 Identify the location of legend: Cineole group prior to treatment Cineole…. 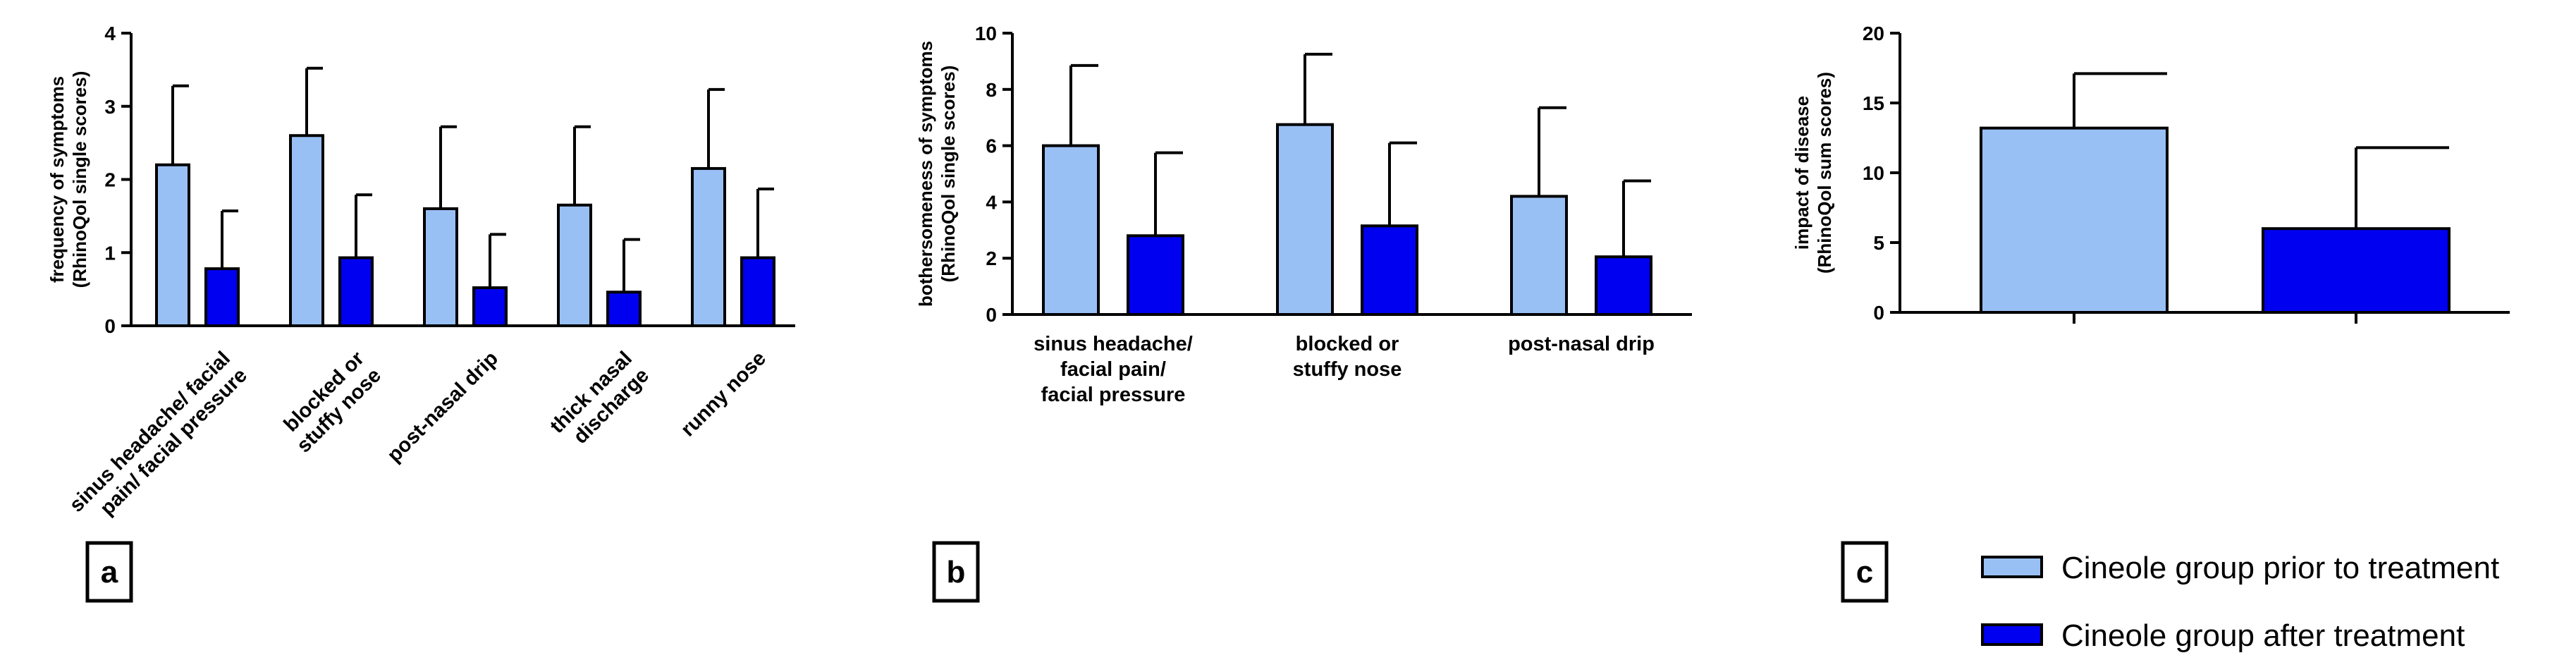
(2240, 602).